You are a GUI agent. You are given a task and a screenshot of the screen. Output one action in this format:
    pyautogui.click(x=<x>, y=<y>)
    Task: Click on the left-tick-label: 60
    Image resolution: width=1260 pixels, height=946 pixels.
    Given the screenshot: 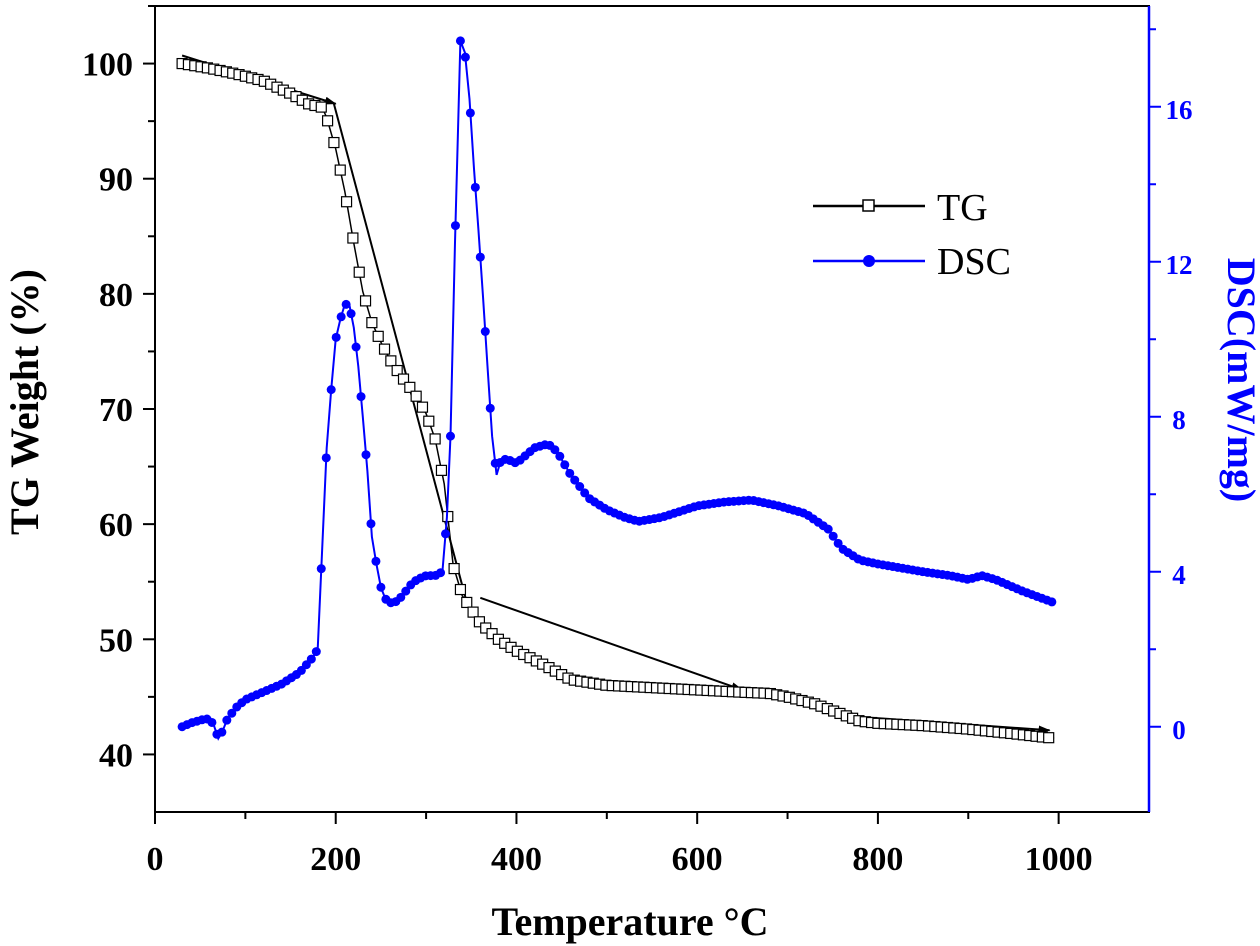 What is the action you would take?
    pyautogui.click(x=116, y=525)
    